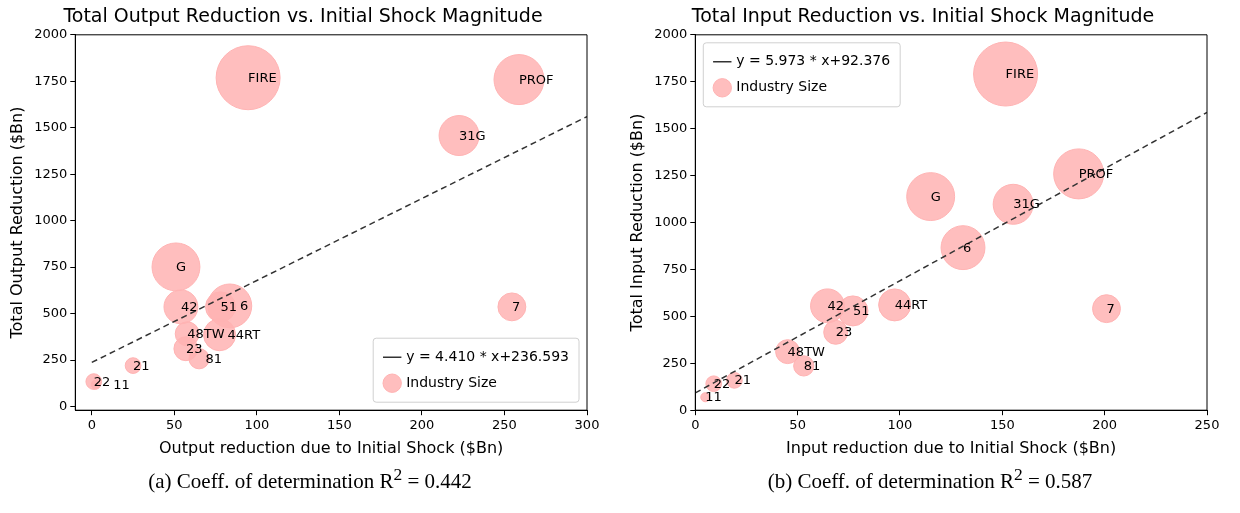 The height and width of the screenshot is (513, 1240). What do you see at coordinates (488, 355) in the screenshot?
I see `legend-label: y = 4.410 * x+236.593` at bounding box center [488, 355].